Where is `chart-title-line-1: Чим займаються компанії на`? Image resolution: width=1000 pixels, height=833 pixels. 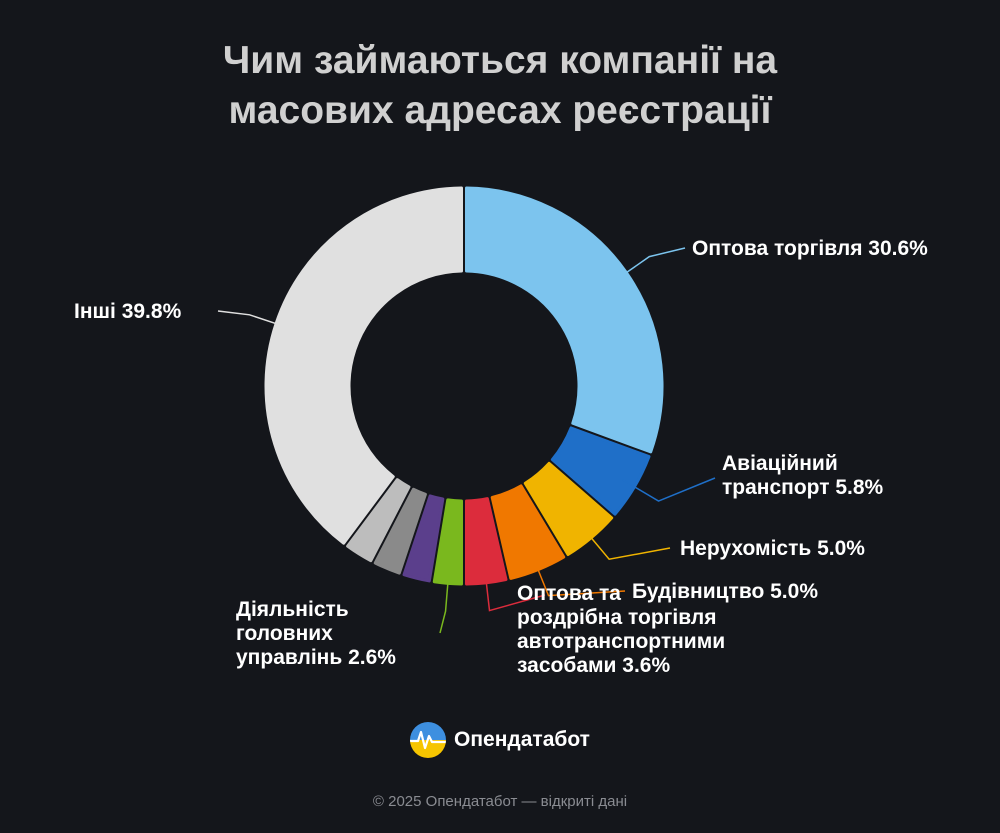
chart-title-line-1: Чим займаються компанії на is located at coordinates (500, 60).